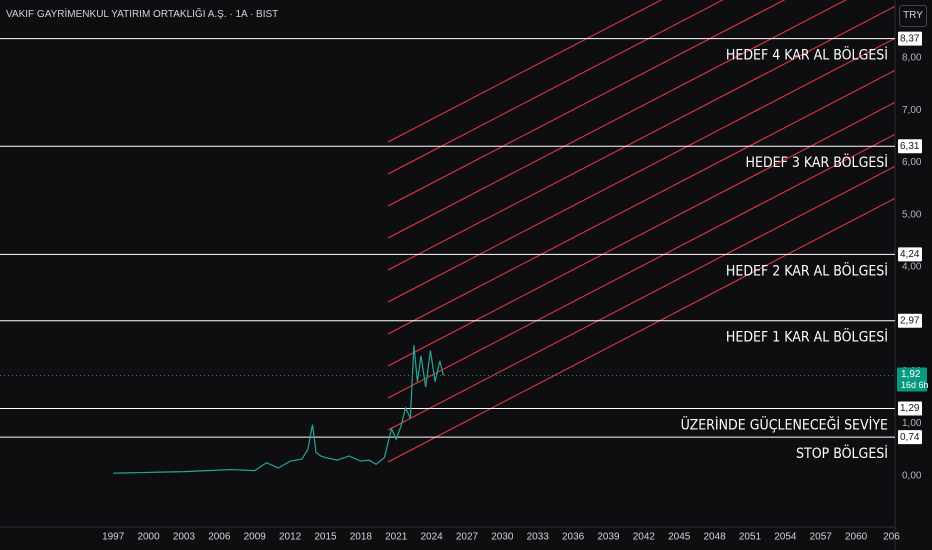 This screenshot has width=932, height=550. Describe the element at coordinates (842, 453) in the screenshot. I see `annotation: STOP BÖLGESİ` at that location.